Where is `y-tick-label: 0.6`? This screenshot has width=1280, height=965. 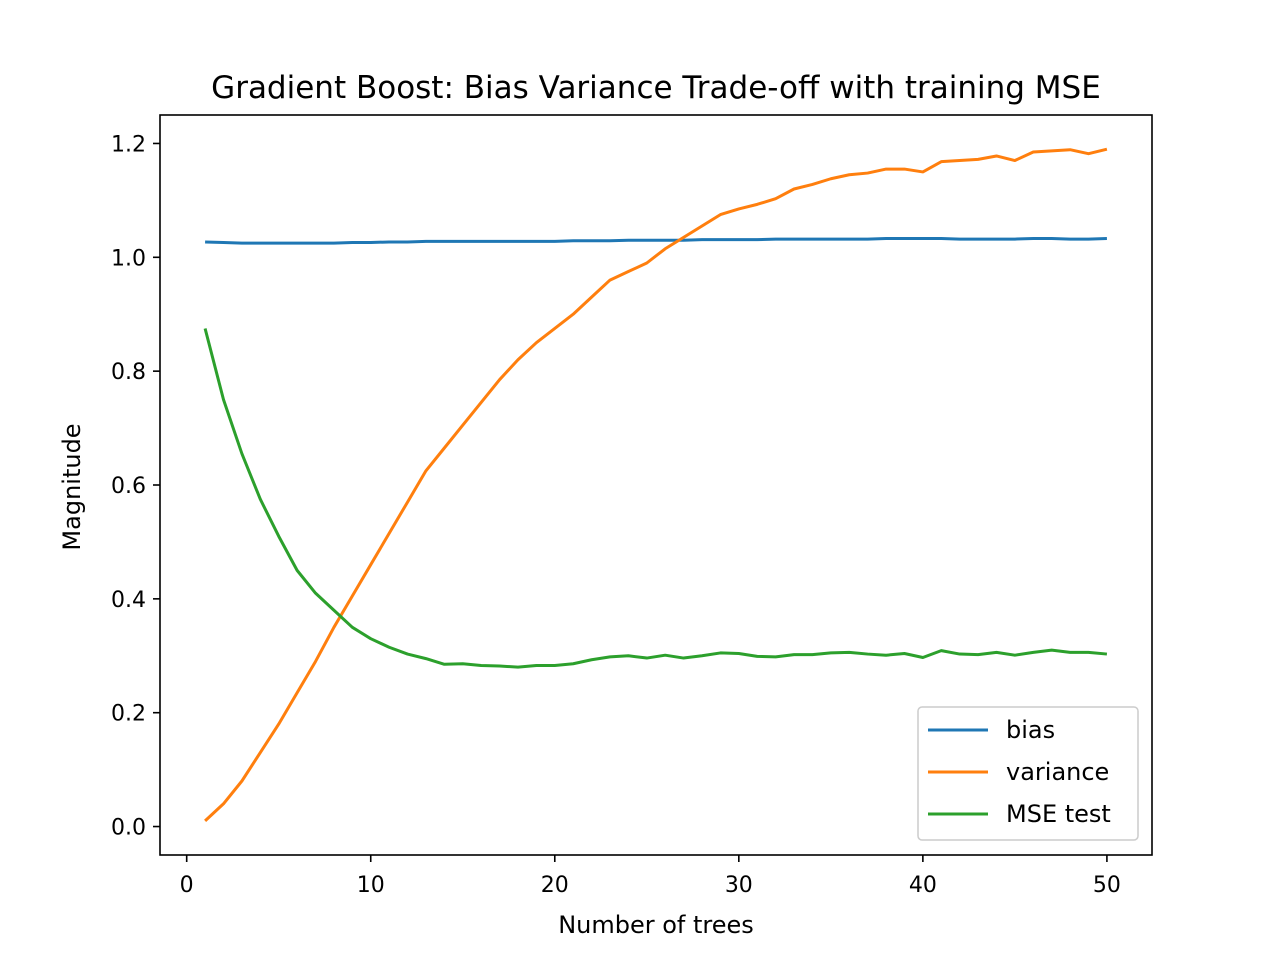 y-tick-label: 0.6 is located at coordinates (128, 486).